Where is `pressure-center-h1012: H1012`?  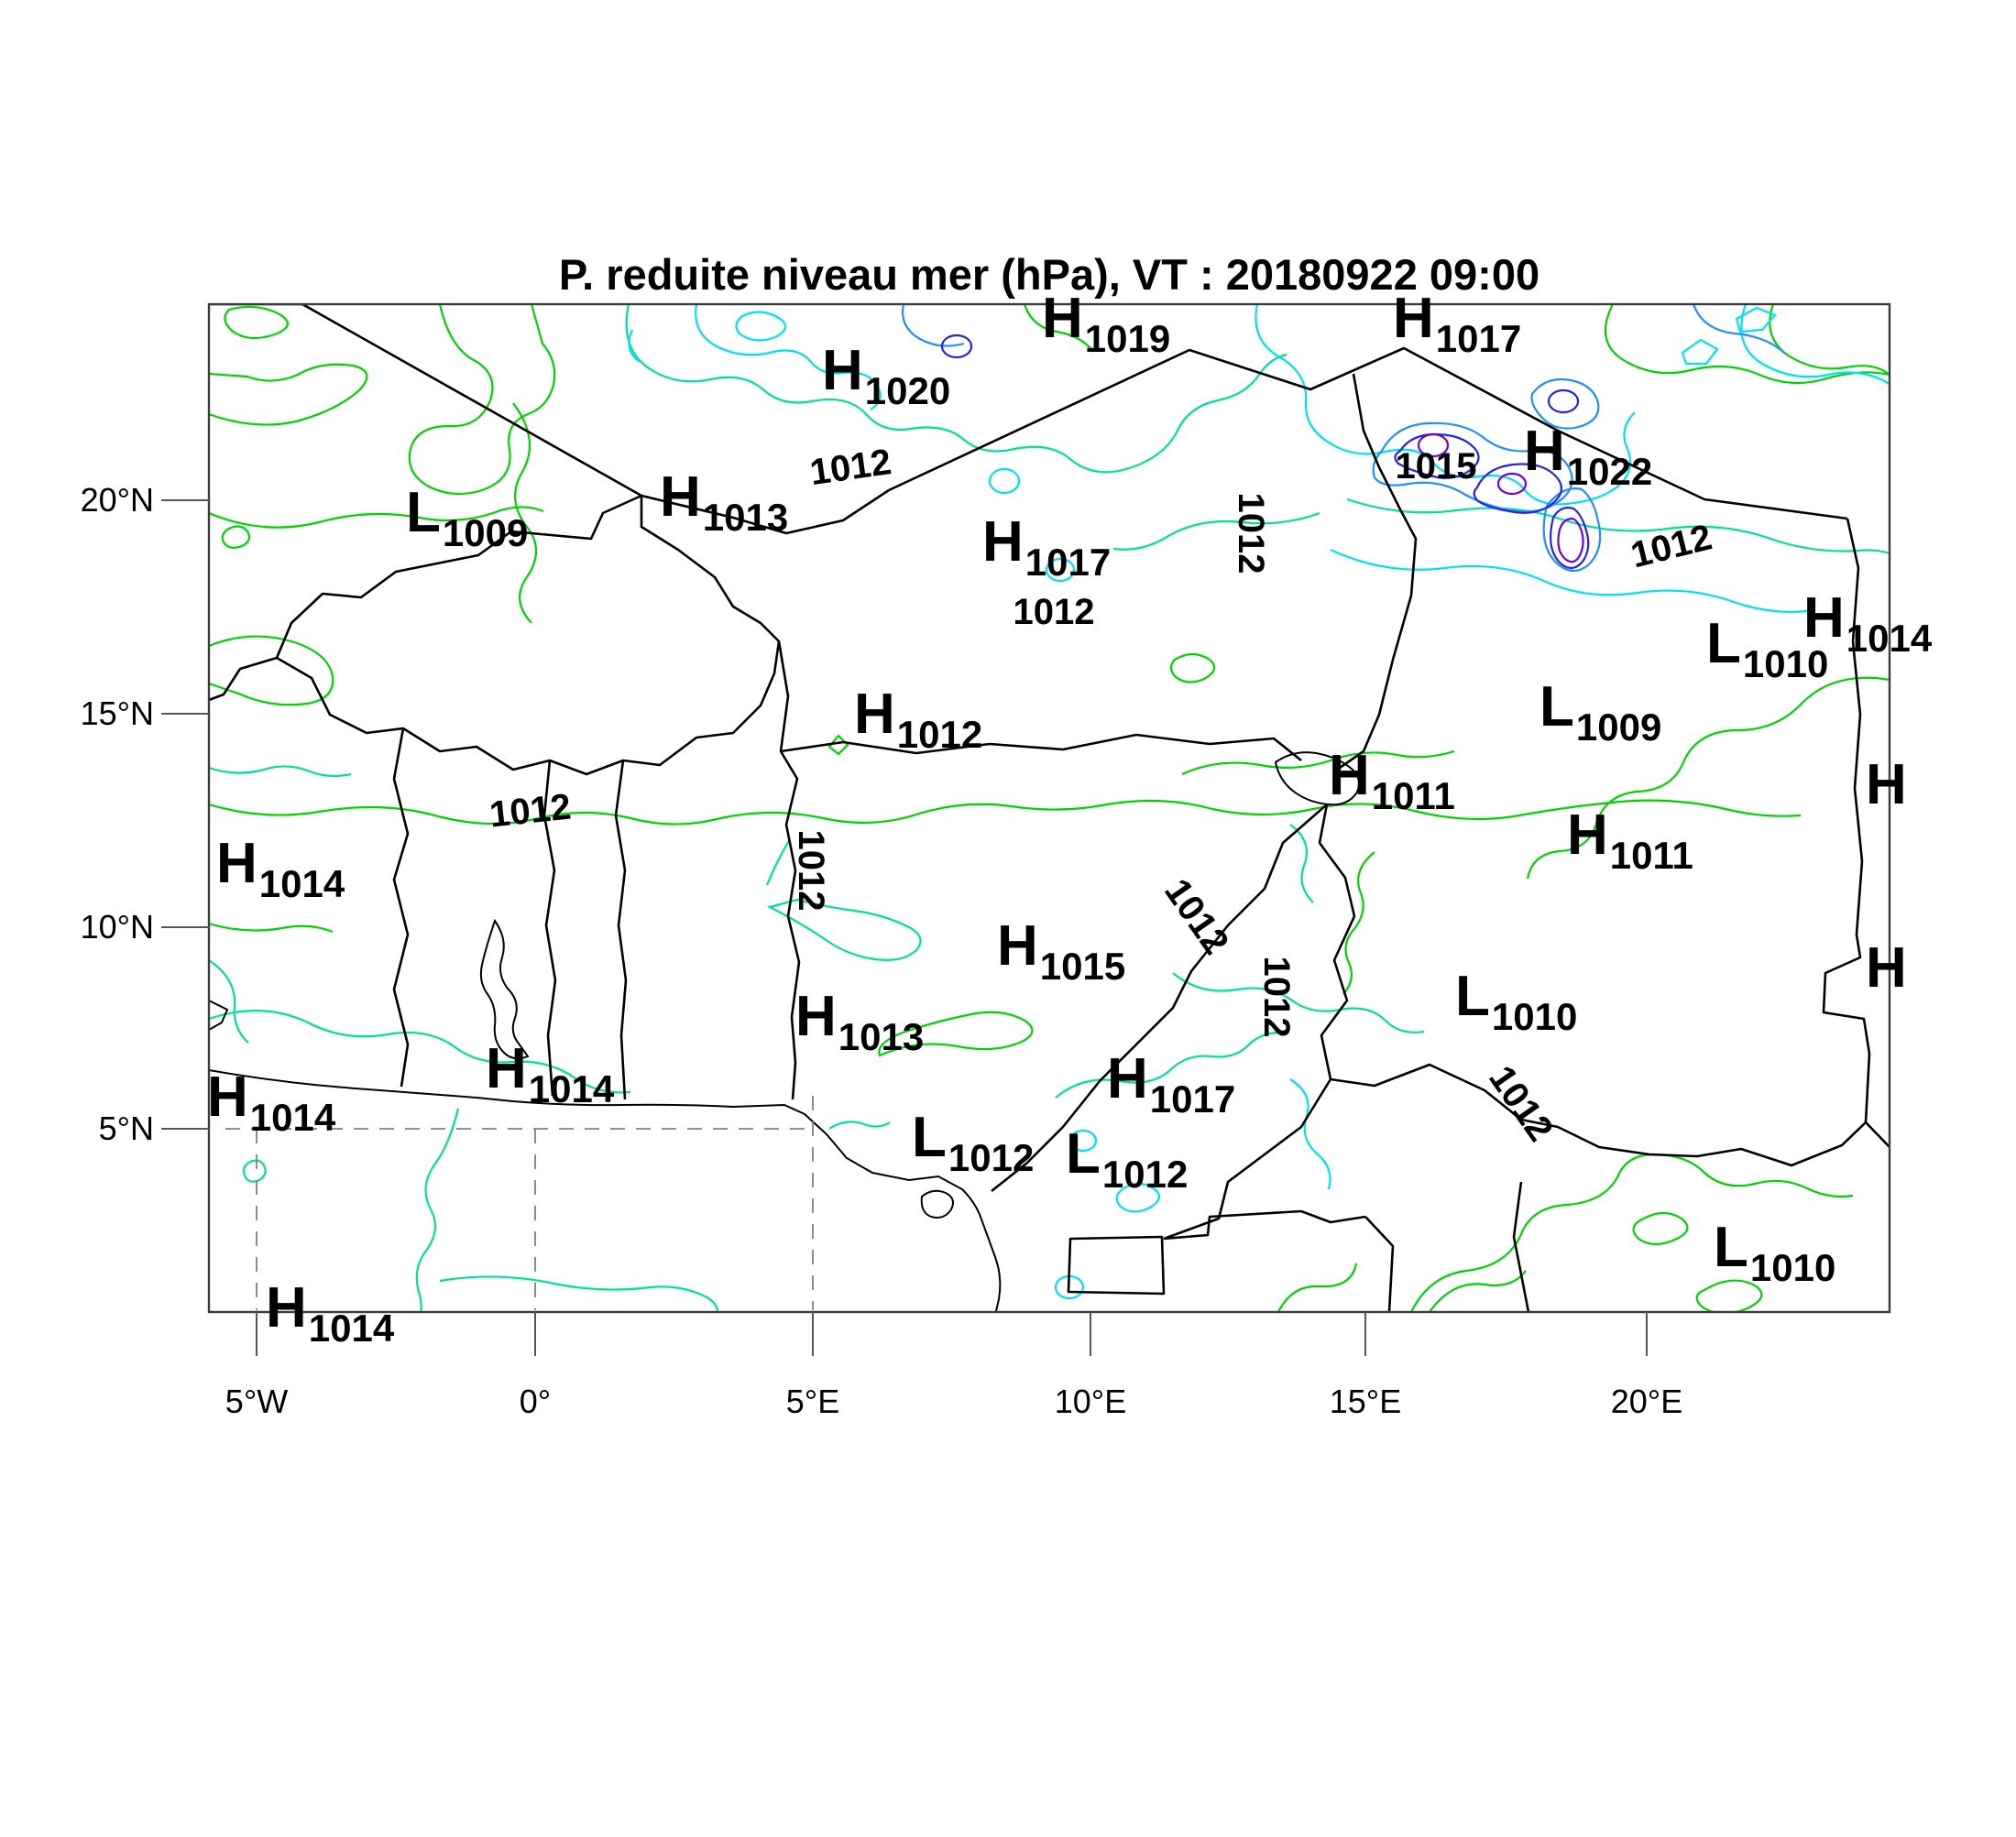 pressure-center-h1012: H1012 is located at coordinates (918, 719).